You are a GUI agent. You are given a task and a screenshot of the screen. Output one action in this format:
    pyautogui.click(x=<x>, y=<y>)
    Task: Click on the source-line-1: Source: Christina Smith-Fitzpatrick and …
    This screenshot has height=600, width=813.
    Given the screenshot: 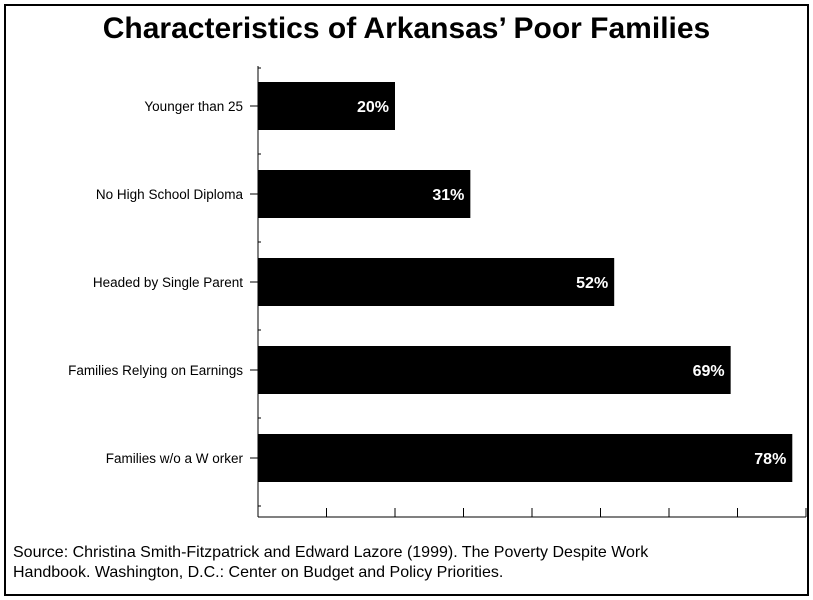 What is the action you would take?
    pyautogui.click(x=331, y=552)
    